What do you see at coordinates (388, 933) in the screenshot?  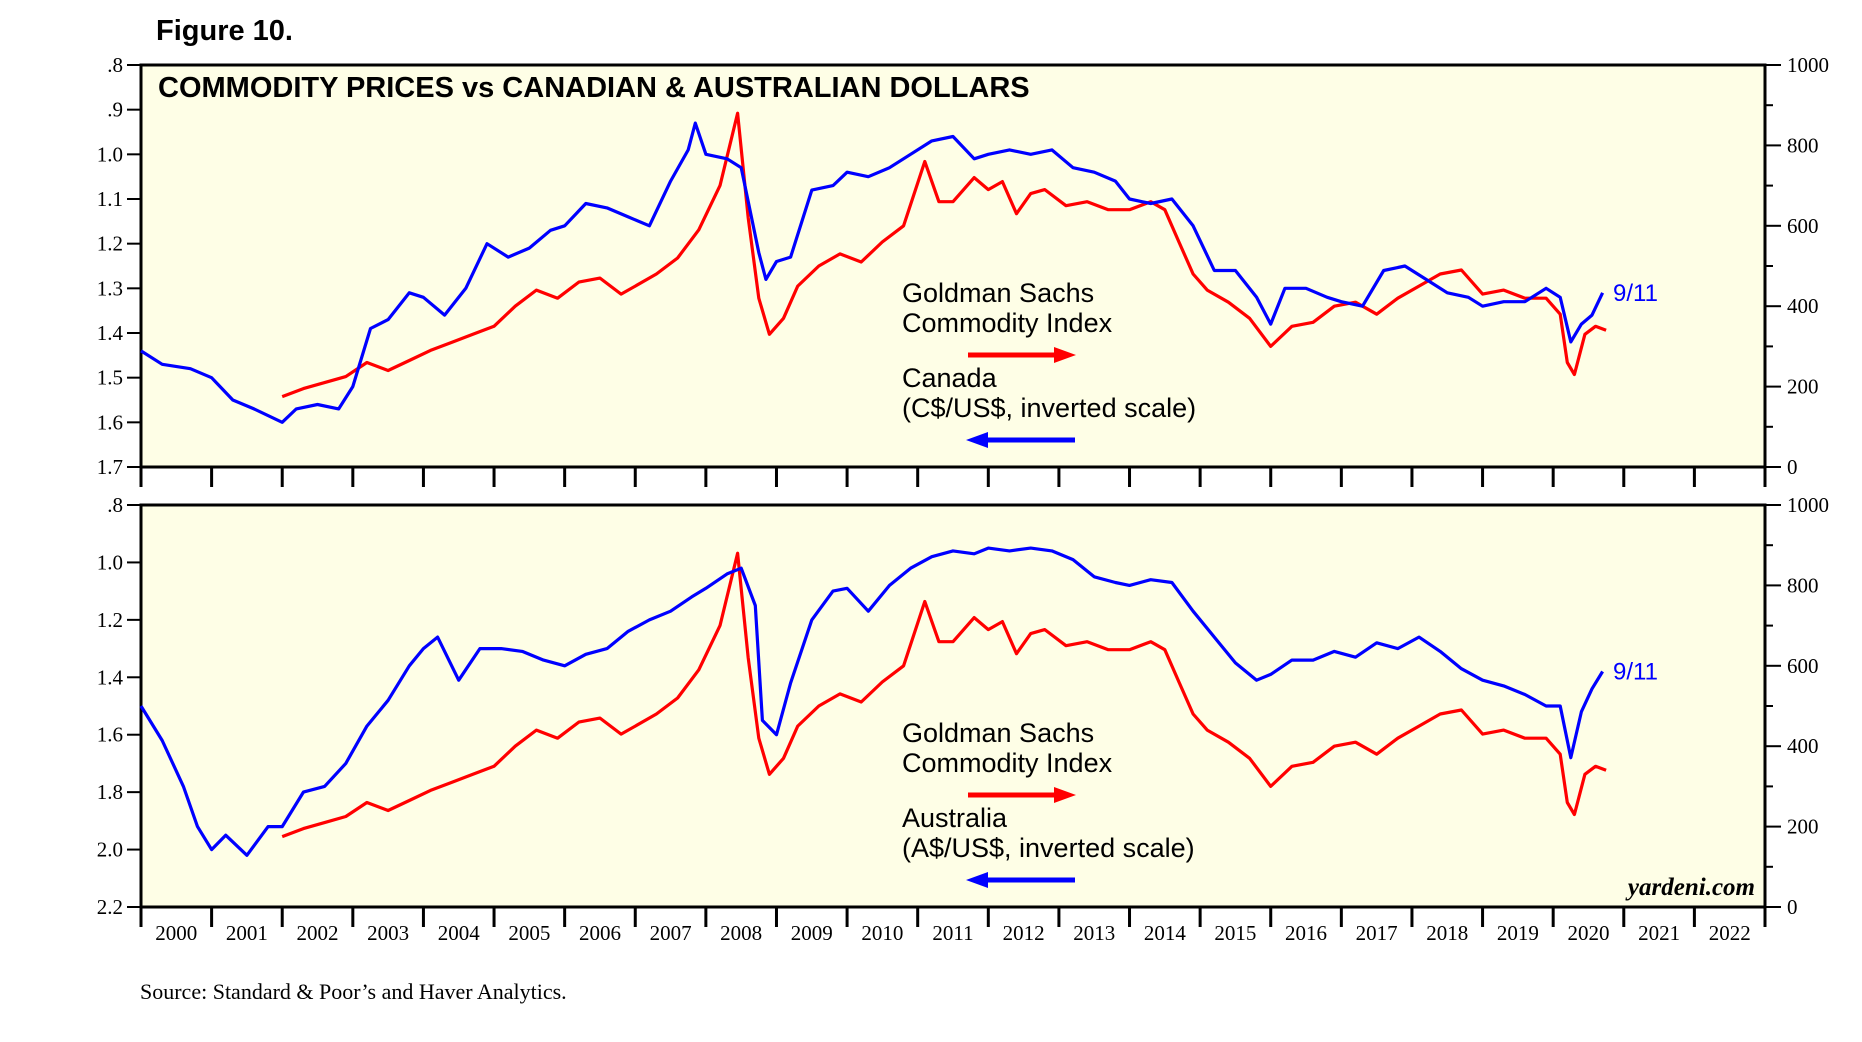 I see `year-label: 2003` at bounding box center [388, 933].